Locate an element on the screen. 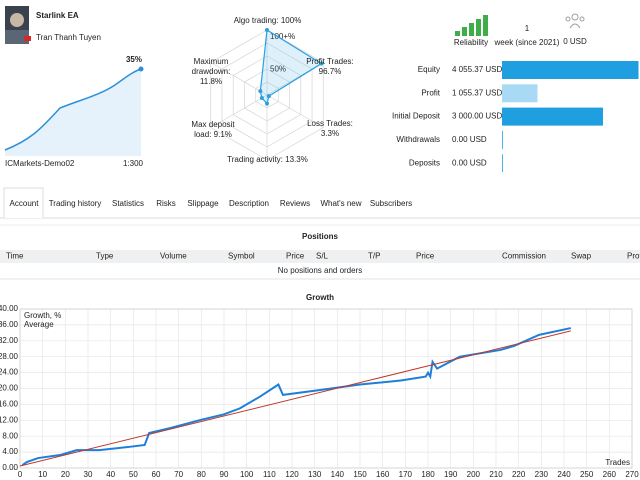 The height and width of the screenshot is (480, 640). author: Tran Thanh Tuyen is located at coordinates (68, 37).